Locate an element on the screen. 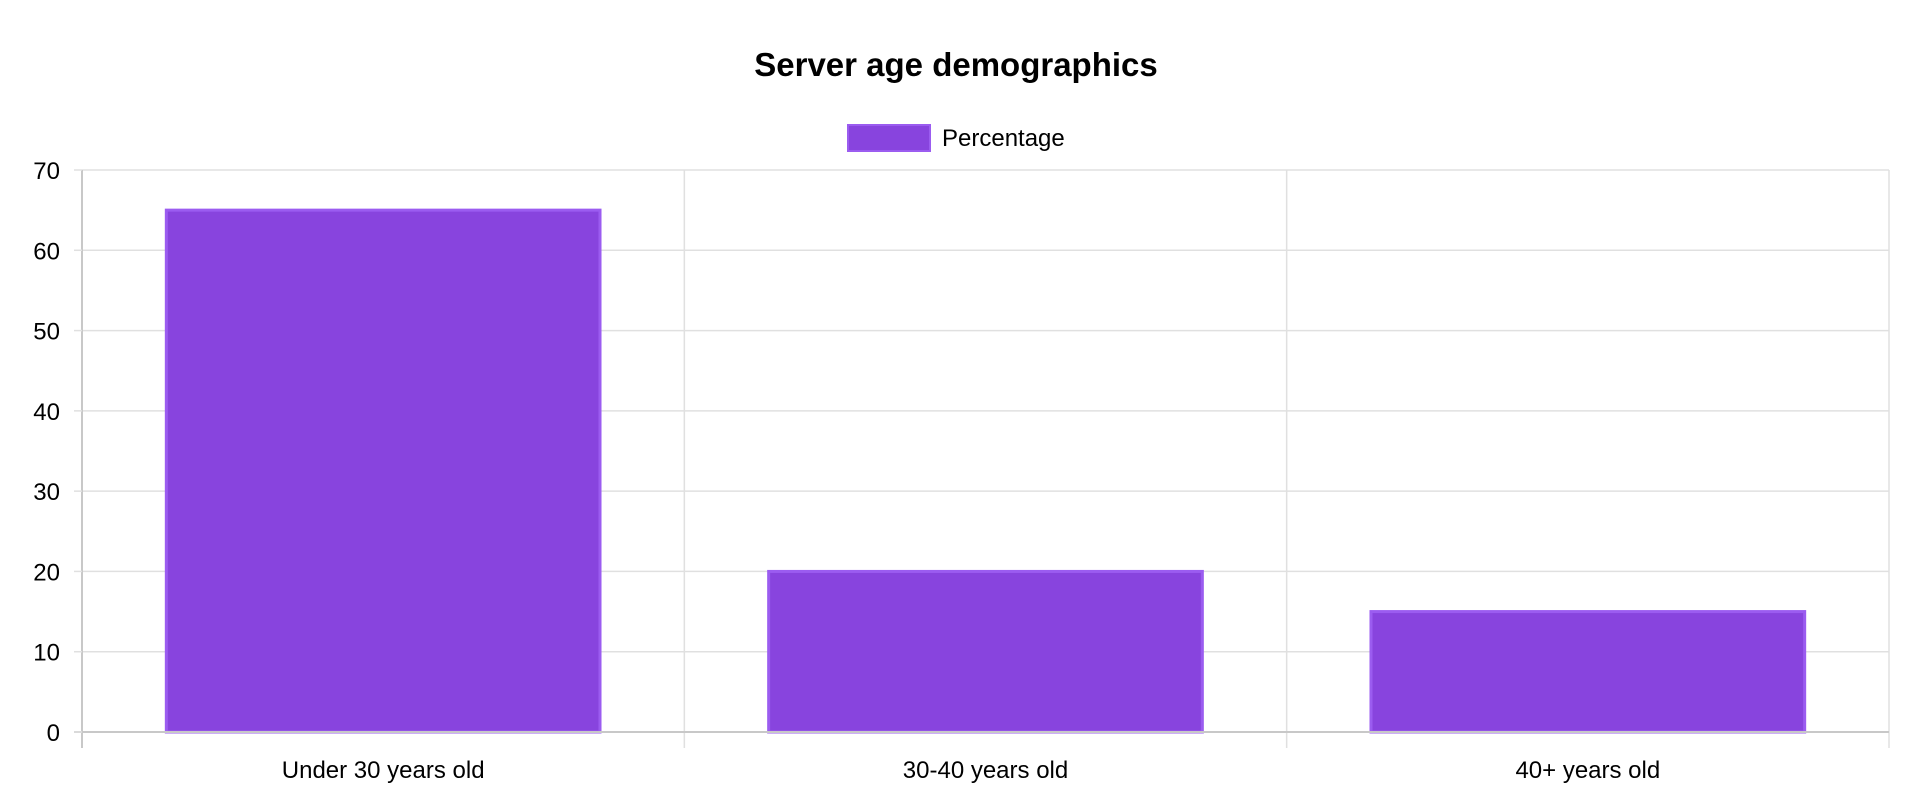 Image resolution: width=1912 pixels, height=806 pixels. legend: Percentage is located at coordinates (956, 138).